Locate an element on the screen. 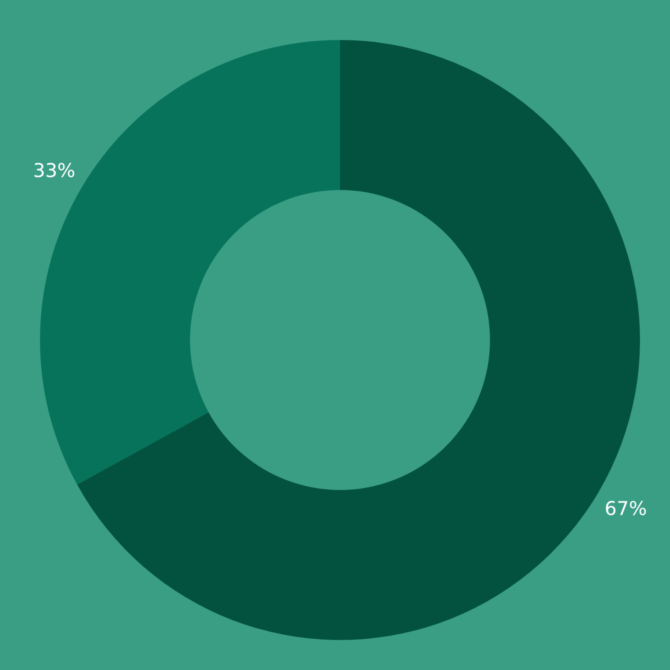 This screenshot has width=670, height=670. data-label: 67% is located at coordinates (625, 509).